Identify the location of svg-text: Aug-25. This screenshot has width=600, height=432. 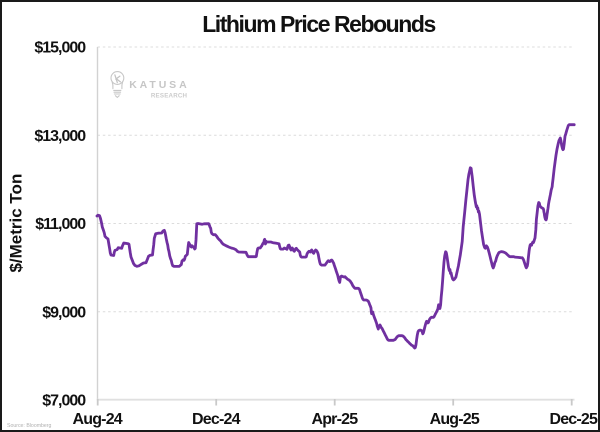
(455, 419).